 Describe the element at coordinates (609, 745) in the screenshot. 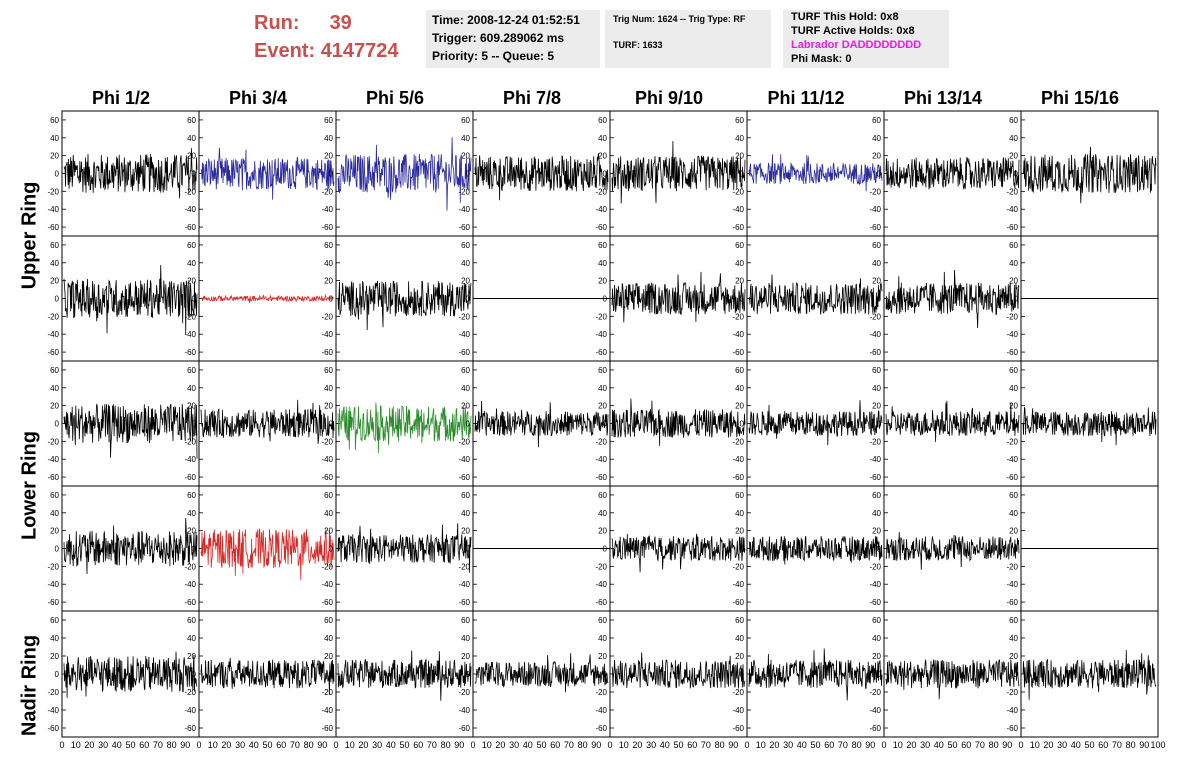

I see `x-tick-label: 0` at that location.